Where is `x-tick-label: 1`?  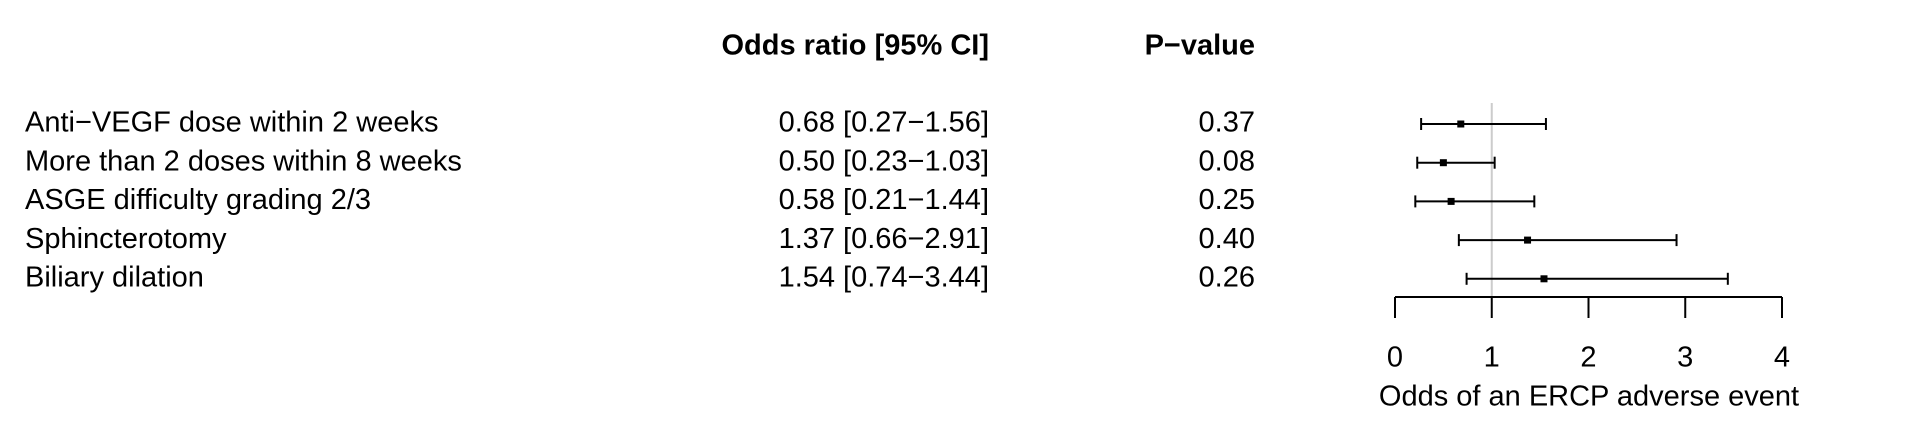 x-tick-label: 1 is located at coordinates (1492, 358).